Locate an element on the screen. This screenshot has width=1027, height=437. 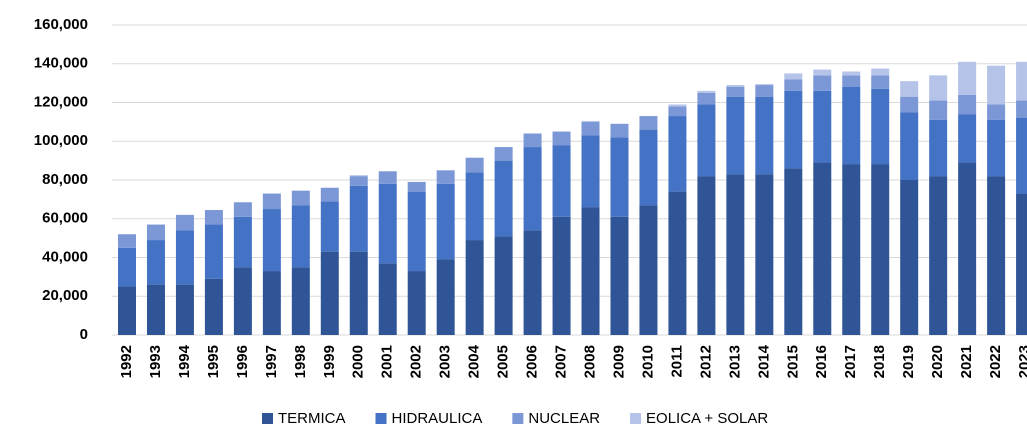
x-tick-label: 2001 is located at coordinates (387, 361).